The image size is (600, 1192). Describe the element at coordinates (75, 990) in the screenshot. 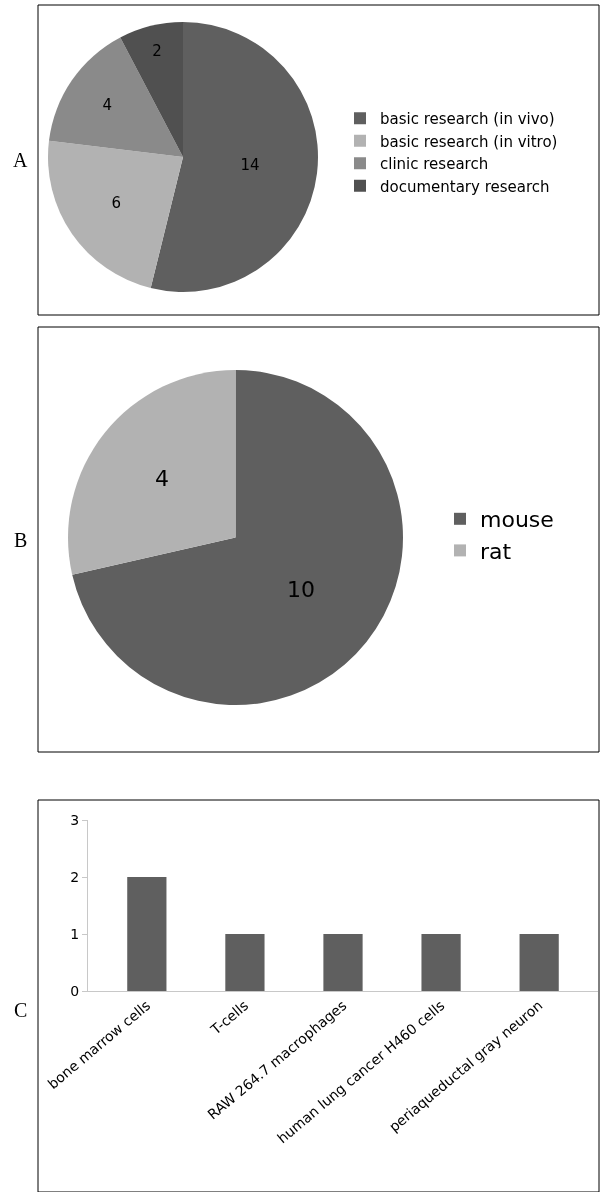

I see `y-tick-label: 0` at that location.